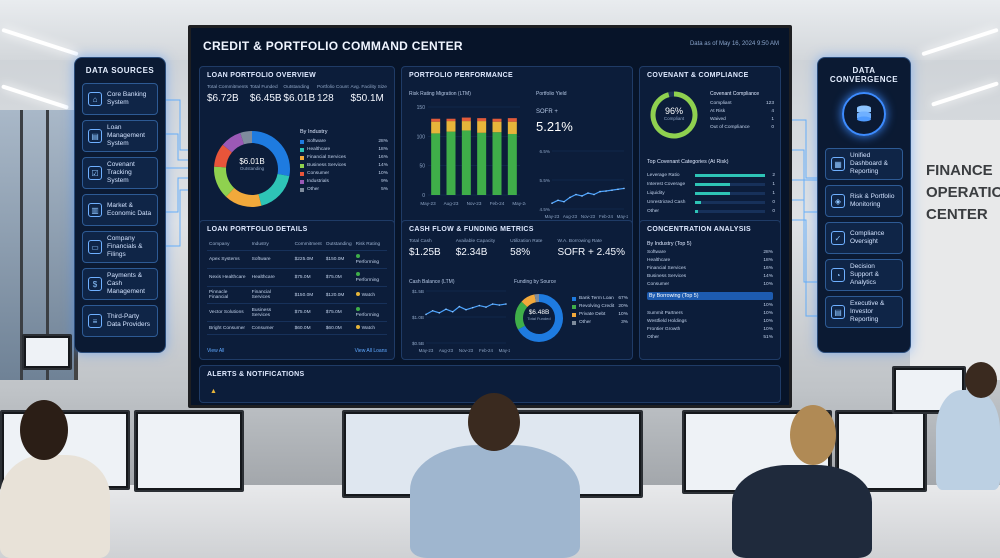 The width and height of the screenshot is (1000, 558). I want to click on industry-legend-row: Other 5%, so click(344, 190).